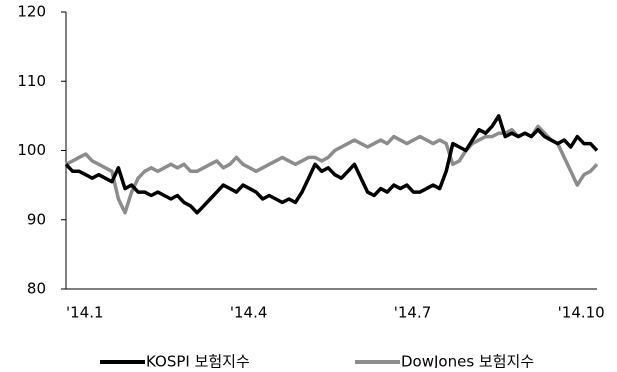 Image resolution: width=617 pixels, height=372 pixels. Describe the element at coordinates (413, 313) in the screenshot. I see `x-tick-label: '14.7` at that location.